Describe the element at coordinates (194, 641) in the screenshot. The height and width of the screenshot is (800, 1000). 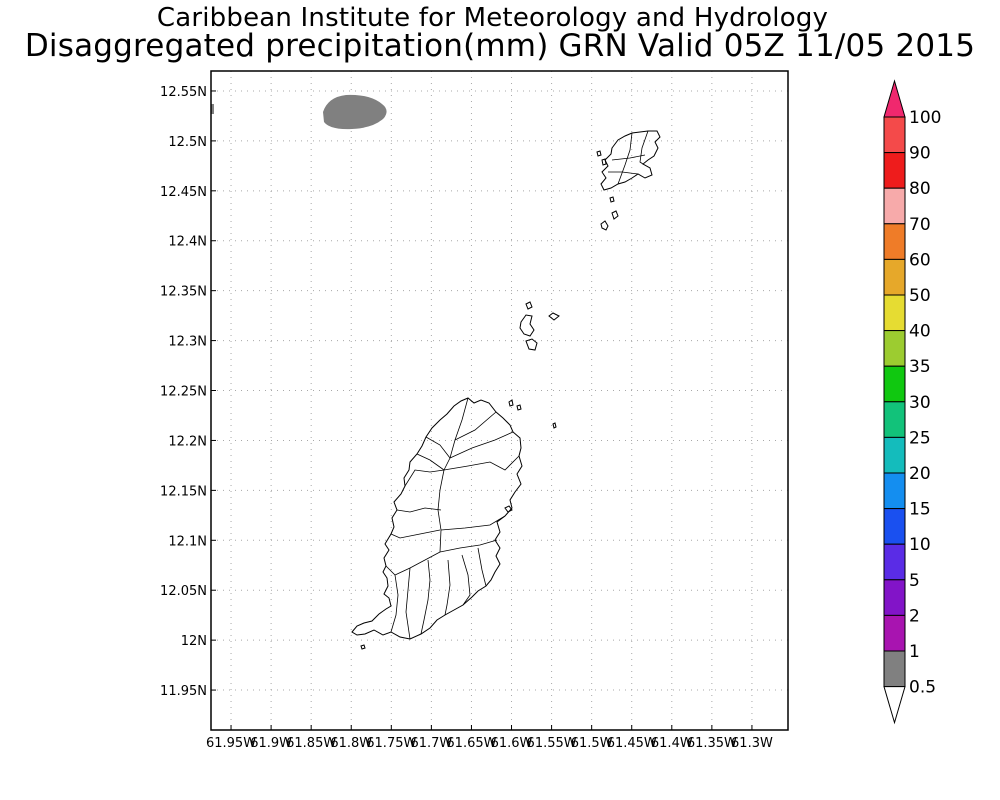
I see `lat-tick-label: 12N` at that location.